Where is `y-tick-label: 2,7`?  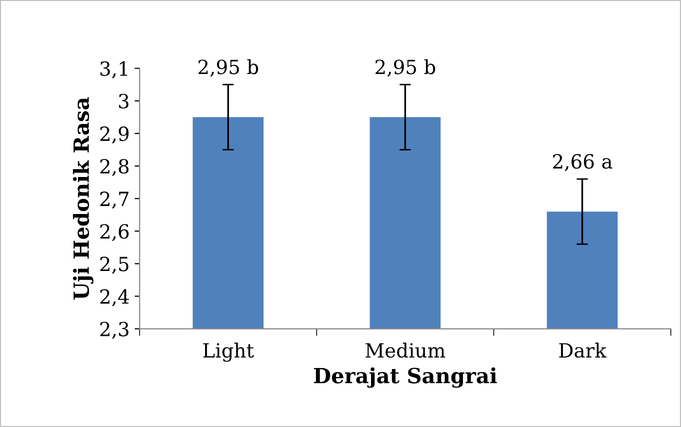 y-tick-label: 2,7 is located at coordinates (114, 200).